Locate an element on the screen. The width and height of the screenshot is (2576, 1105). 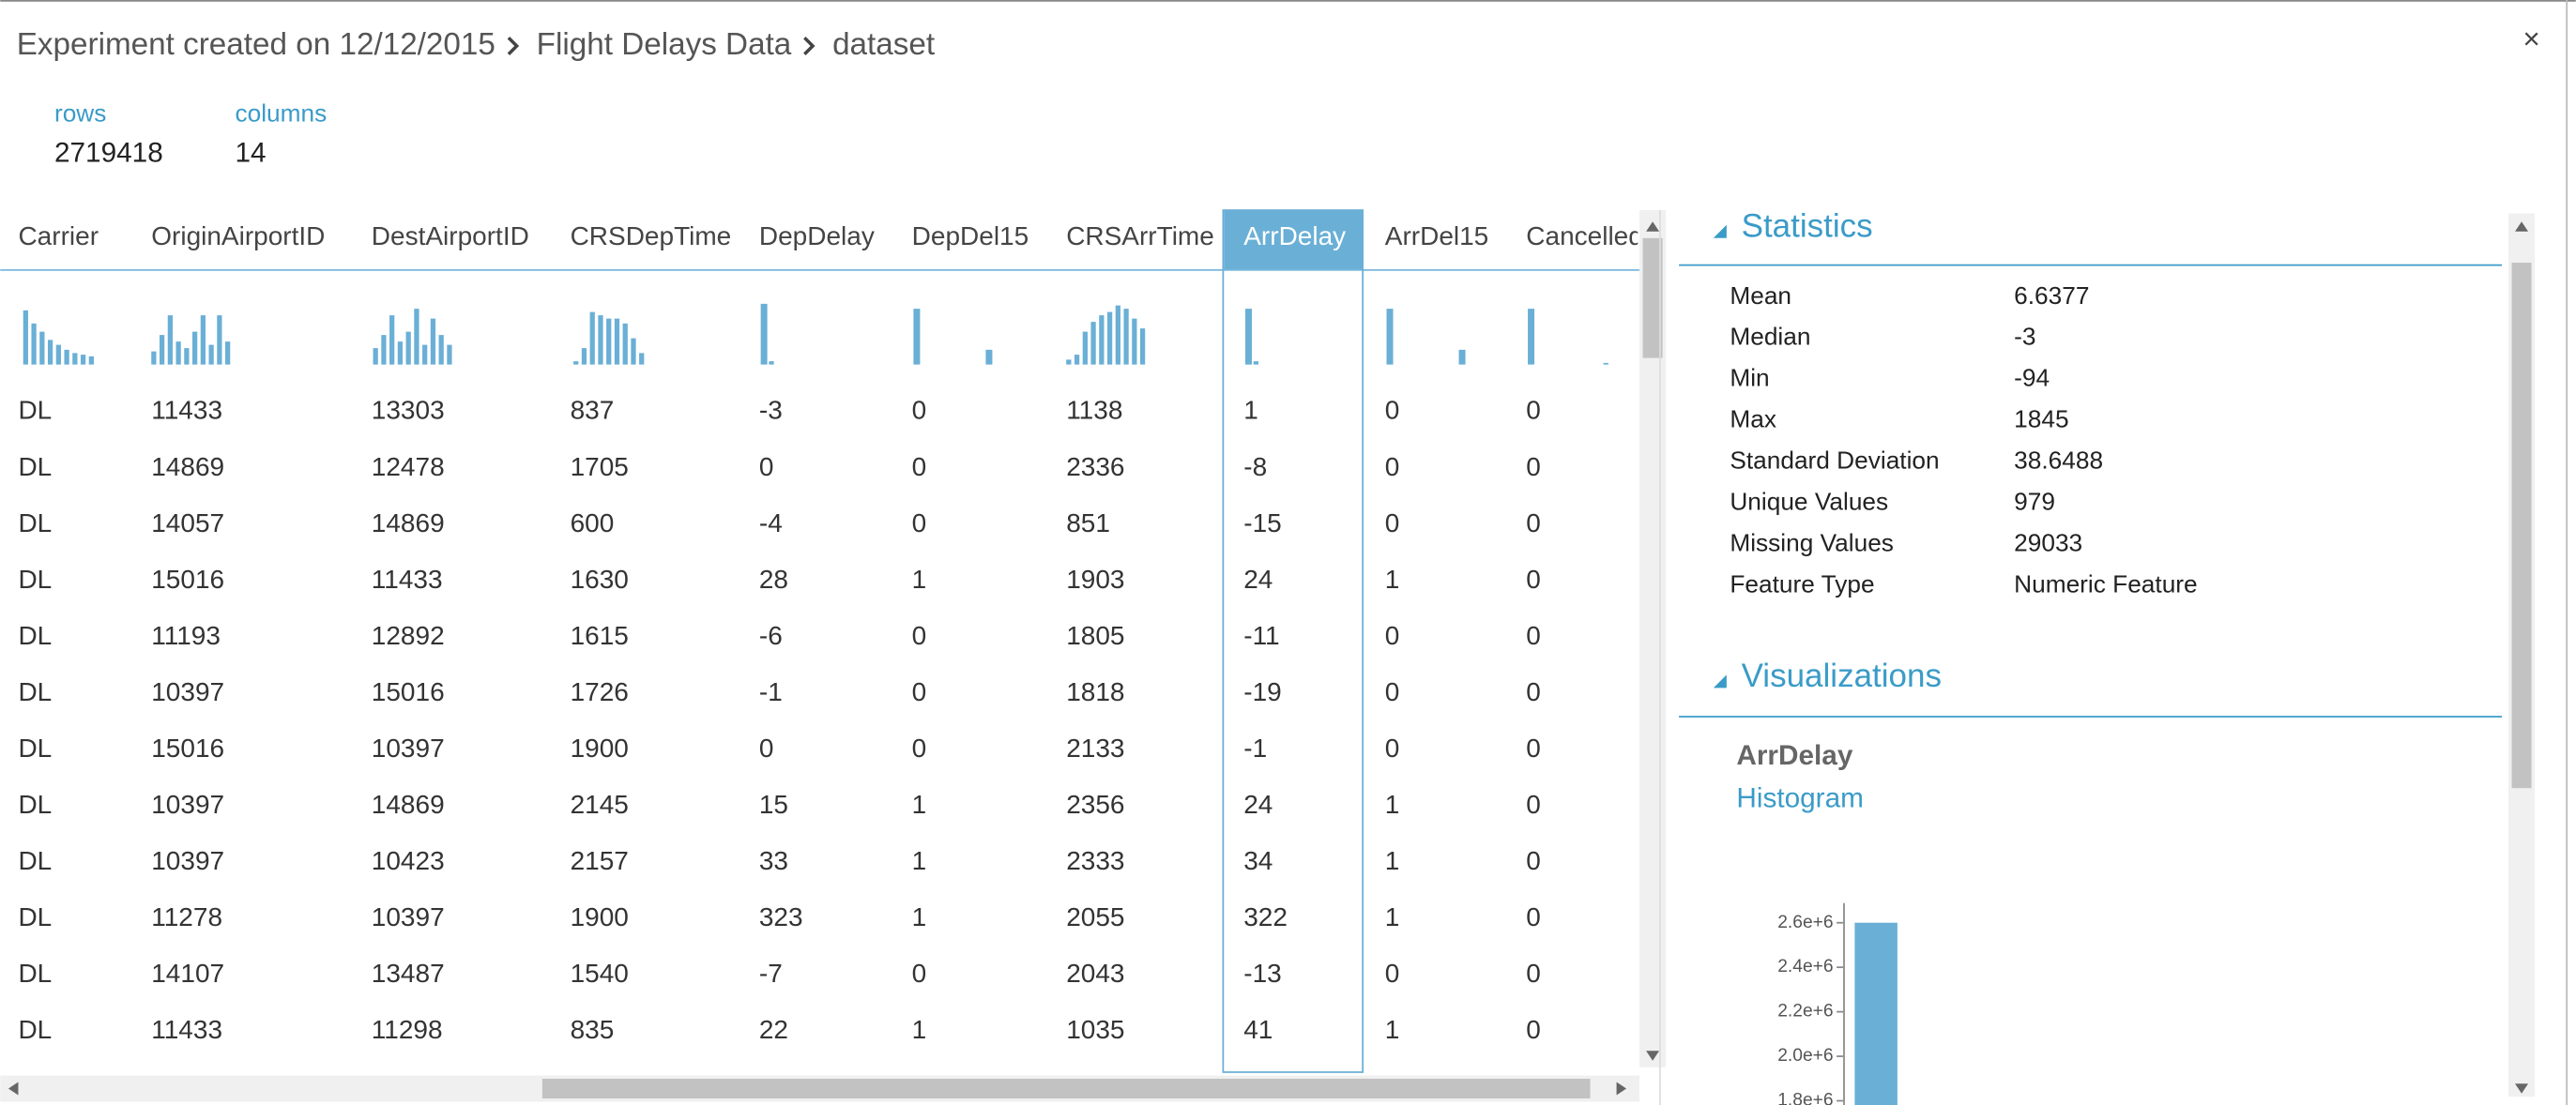
table-cell: 1138 is located at coordinates (1094, 410).